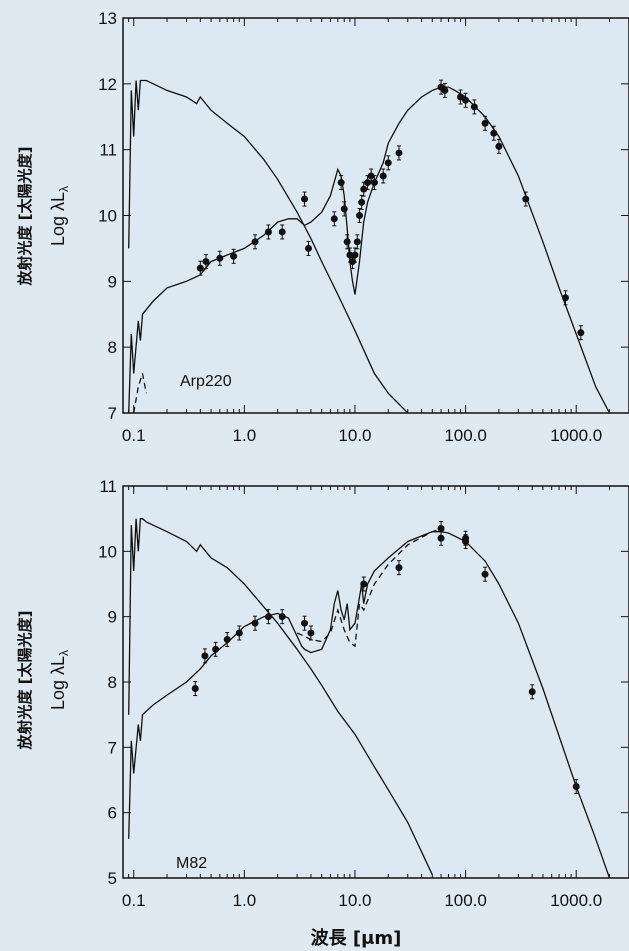  I want to click on x-tick-labels-m82: 0.1 1.0 10.0 100.0 1000.0, so click(362, 900).